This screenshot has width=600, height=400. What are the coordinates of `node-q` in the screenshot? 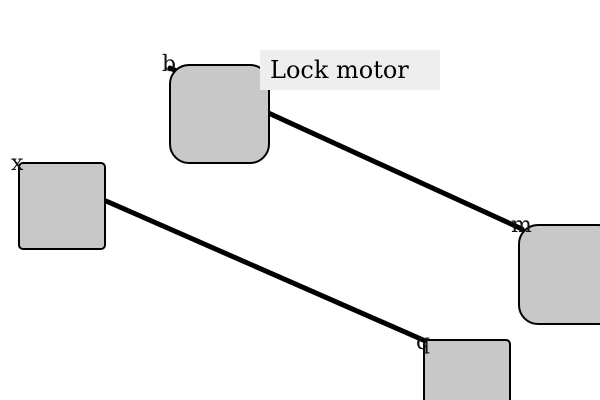 It's located at (467, 369).